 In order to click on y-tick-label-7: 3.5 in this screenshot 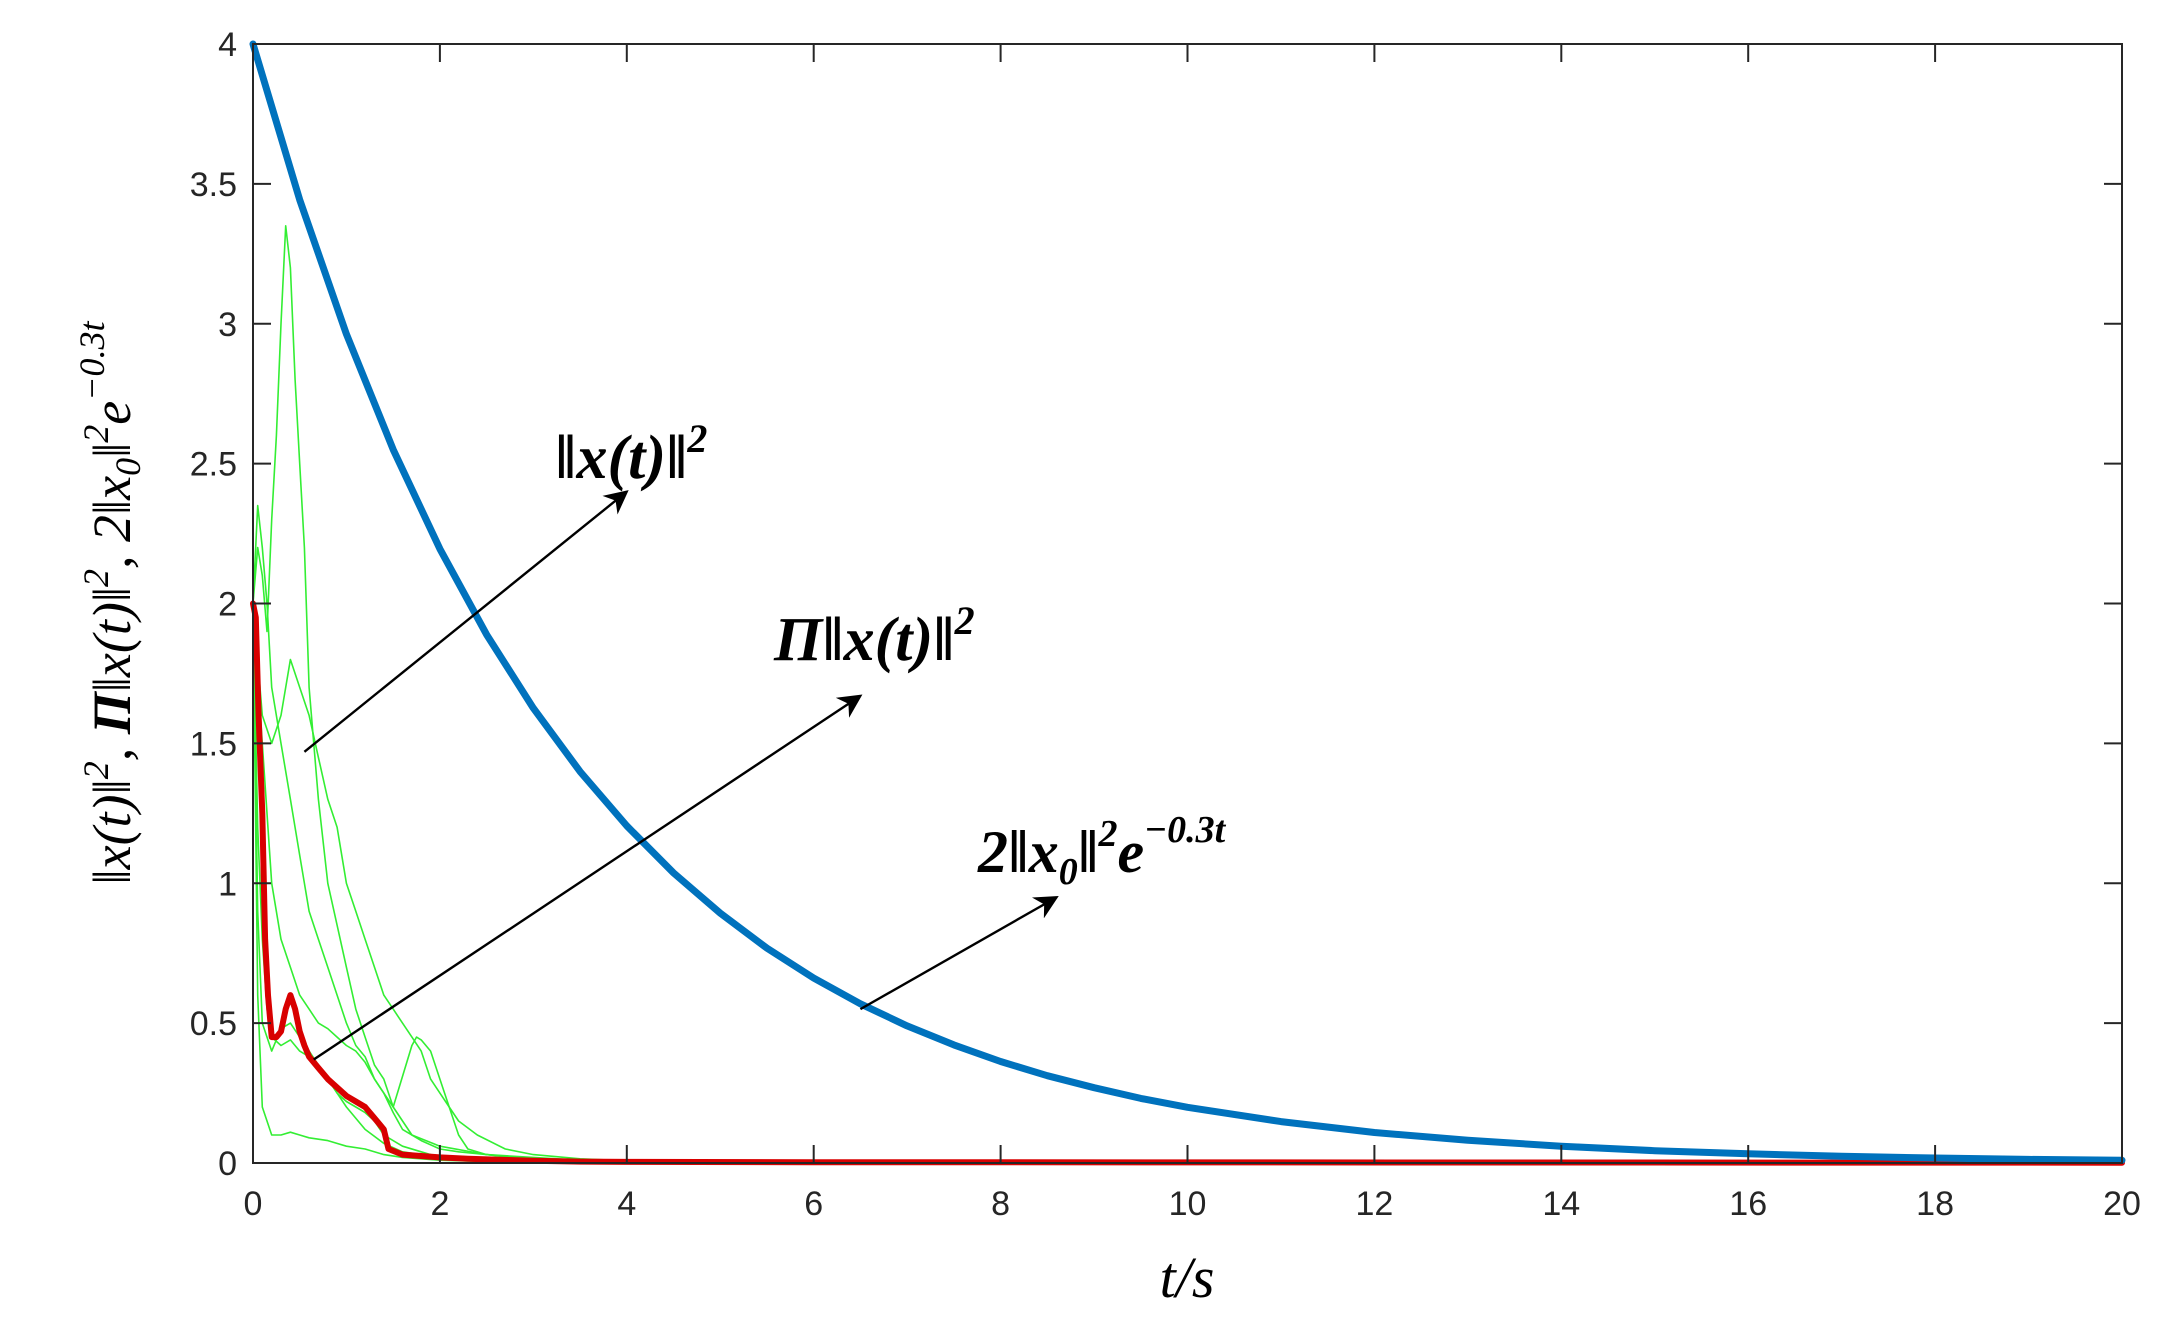, I will do `click(213, 185)`.